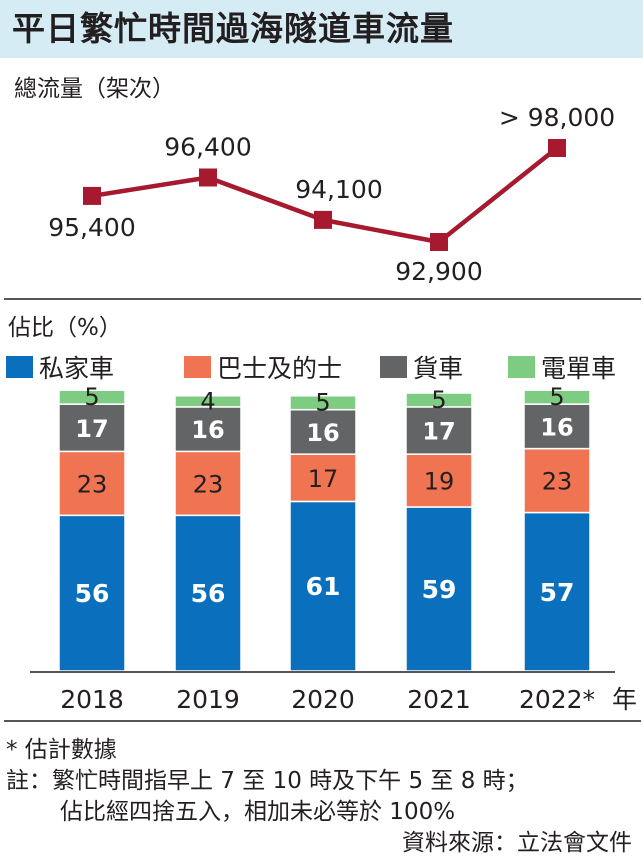 The width and height of the screenshot is (643, 865). I want to click on line-value-label-2022*: > 98,000, so click(557, 117).